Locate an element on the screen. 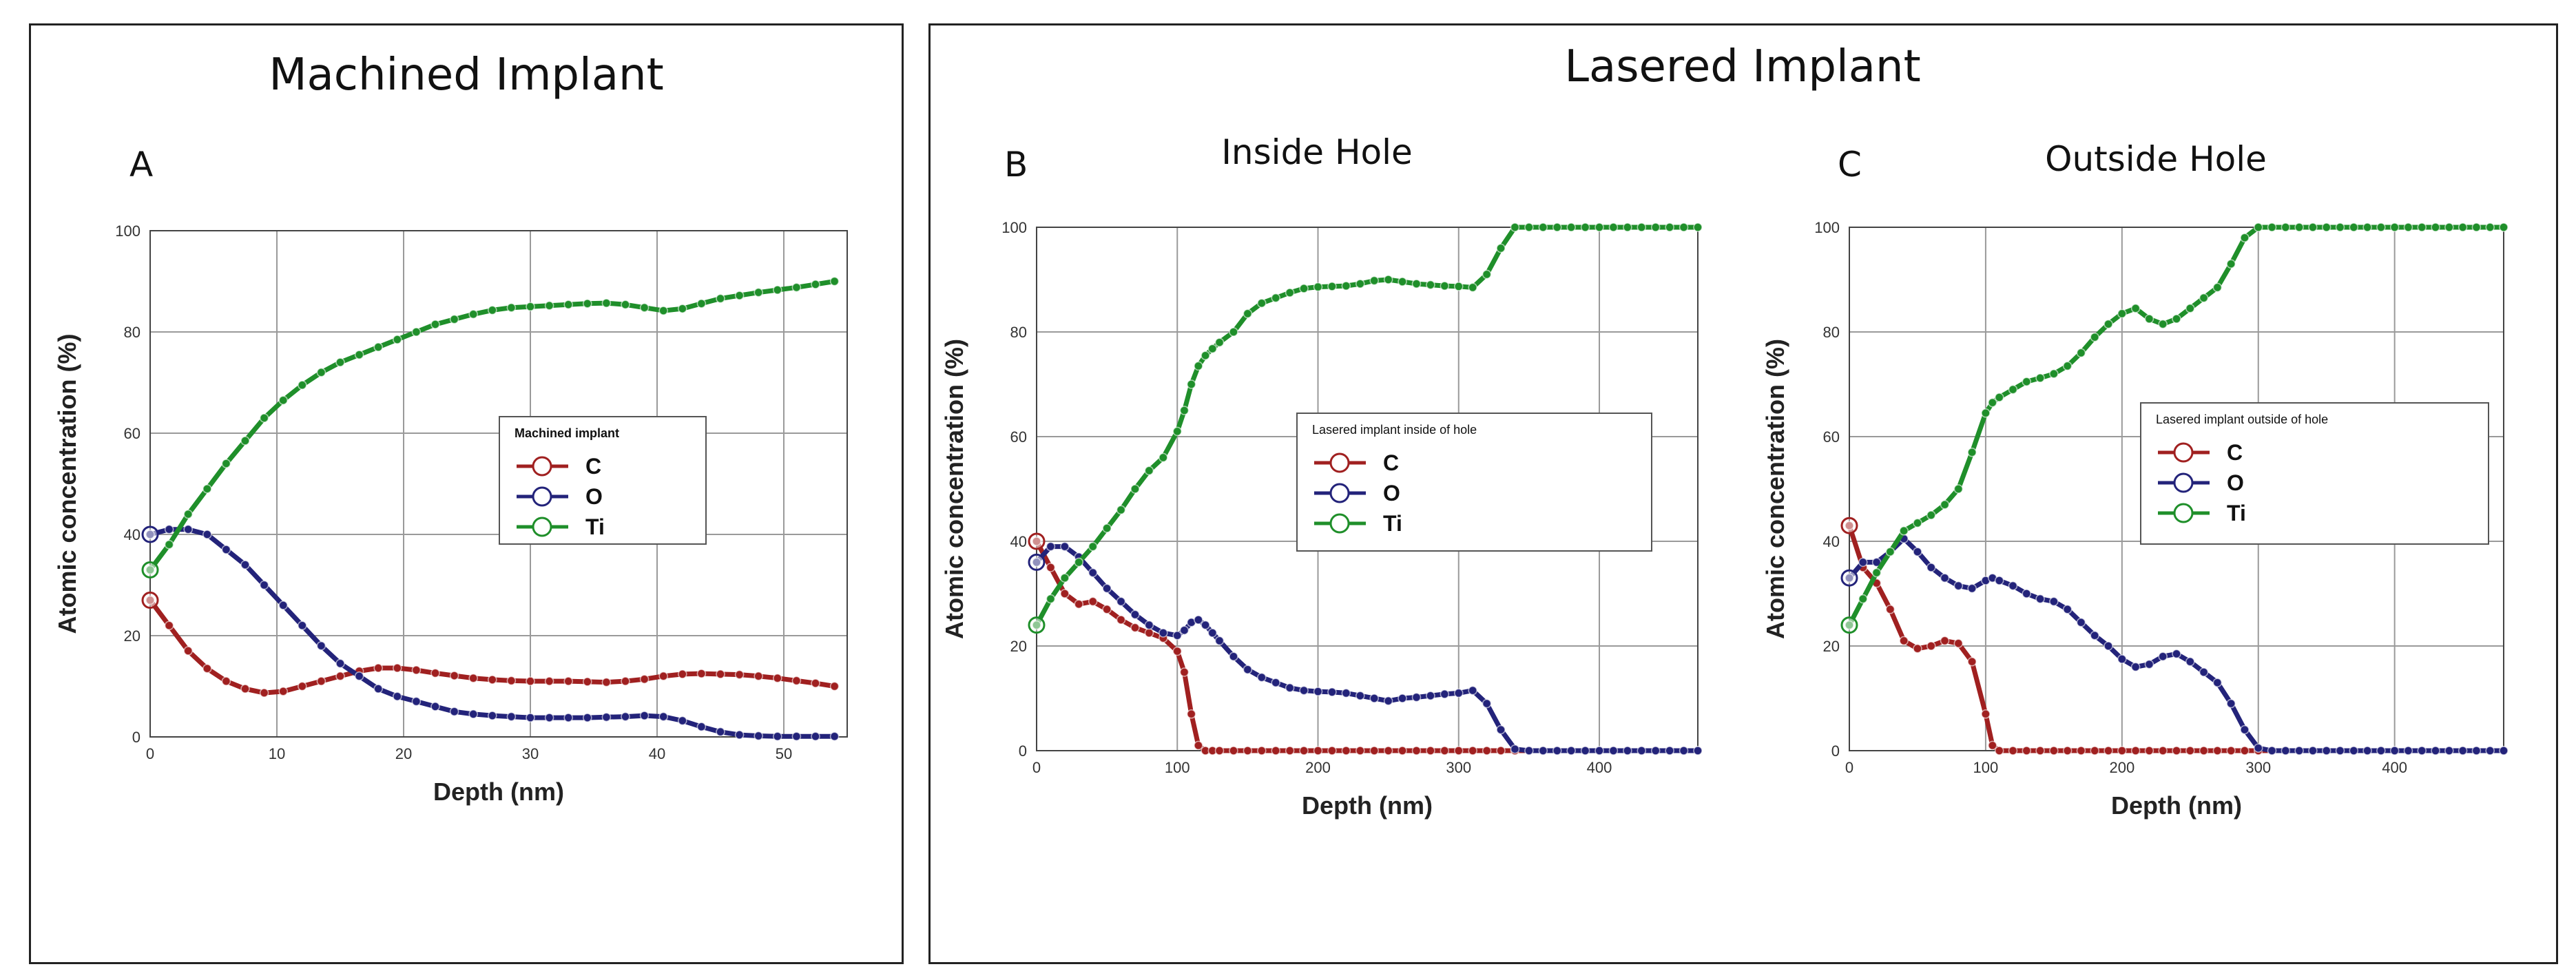 The height and width of the screenshot is (980, 2576). legend-box is located at coordinates (1474, 482).